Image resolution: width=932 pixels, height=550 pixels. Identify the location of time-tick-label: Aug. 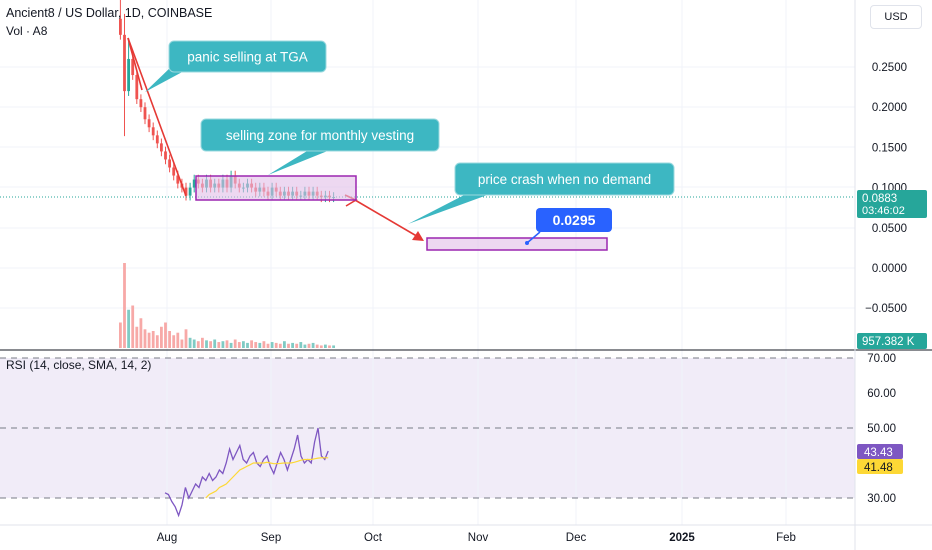
(167, 538).